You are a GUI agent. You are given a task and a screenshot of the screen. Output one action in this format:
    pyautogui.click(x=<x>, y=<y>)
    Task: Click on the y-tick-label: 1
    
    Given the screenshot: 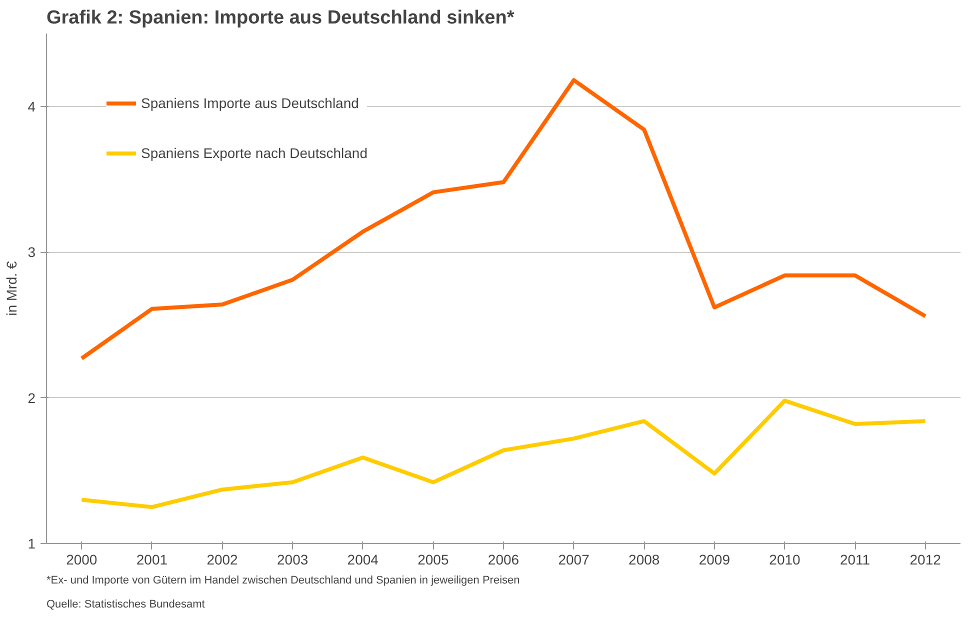 What is the action you would take?
    pyautogui.click(x=32, y=544)
    